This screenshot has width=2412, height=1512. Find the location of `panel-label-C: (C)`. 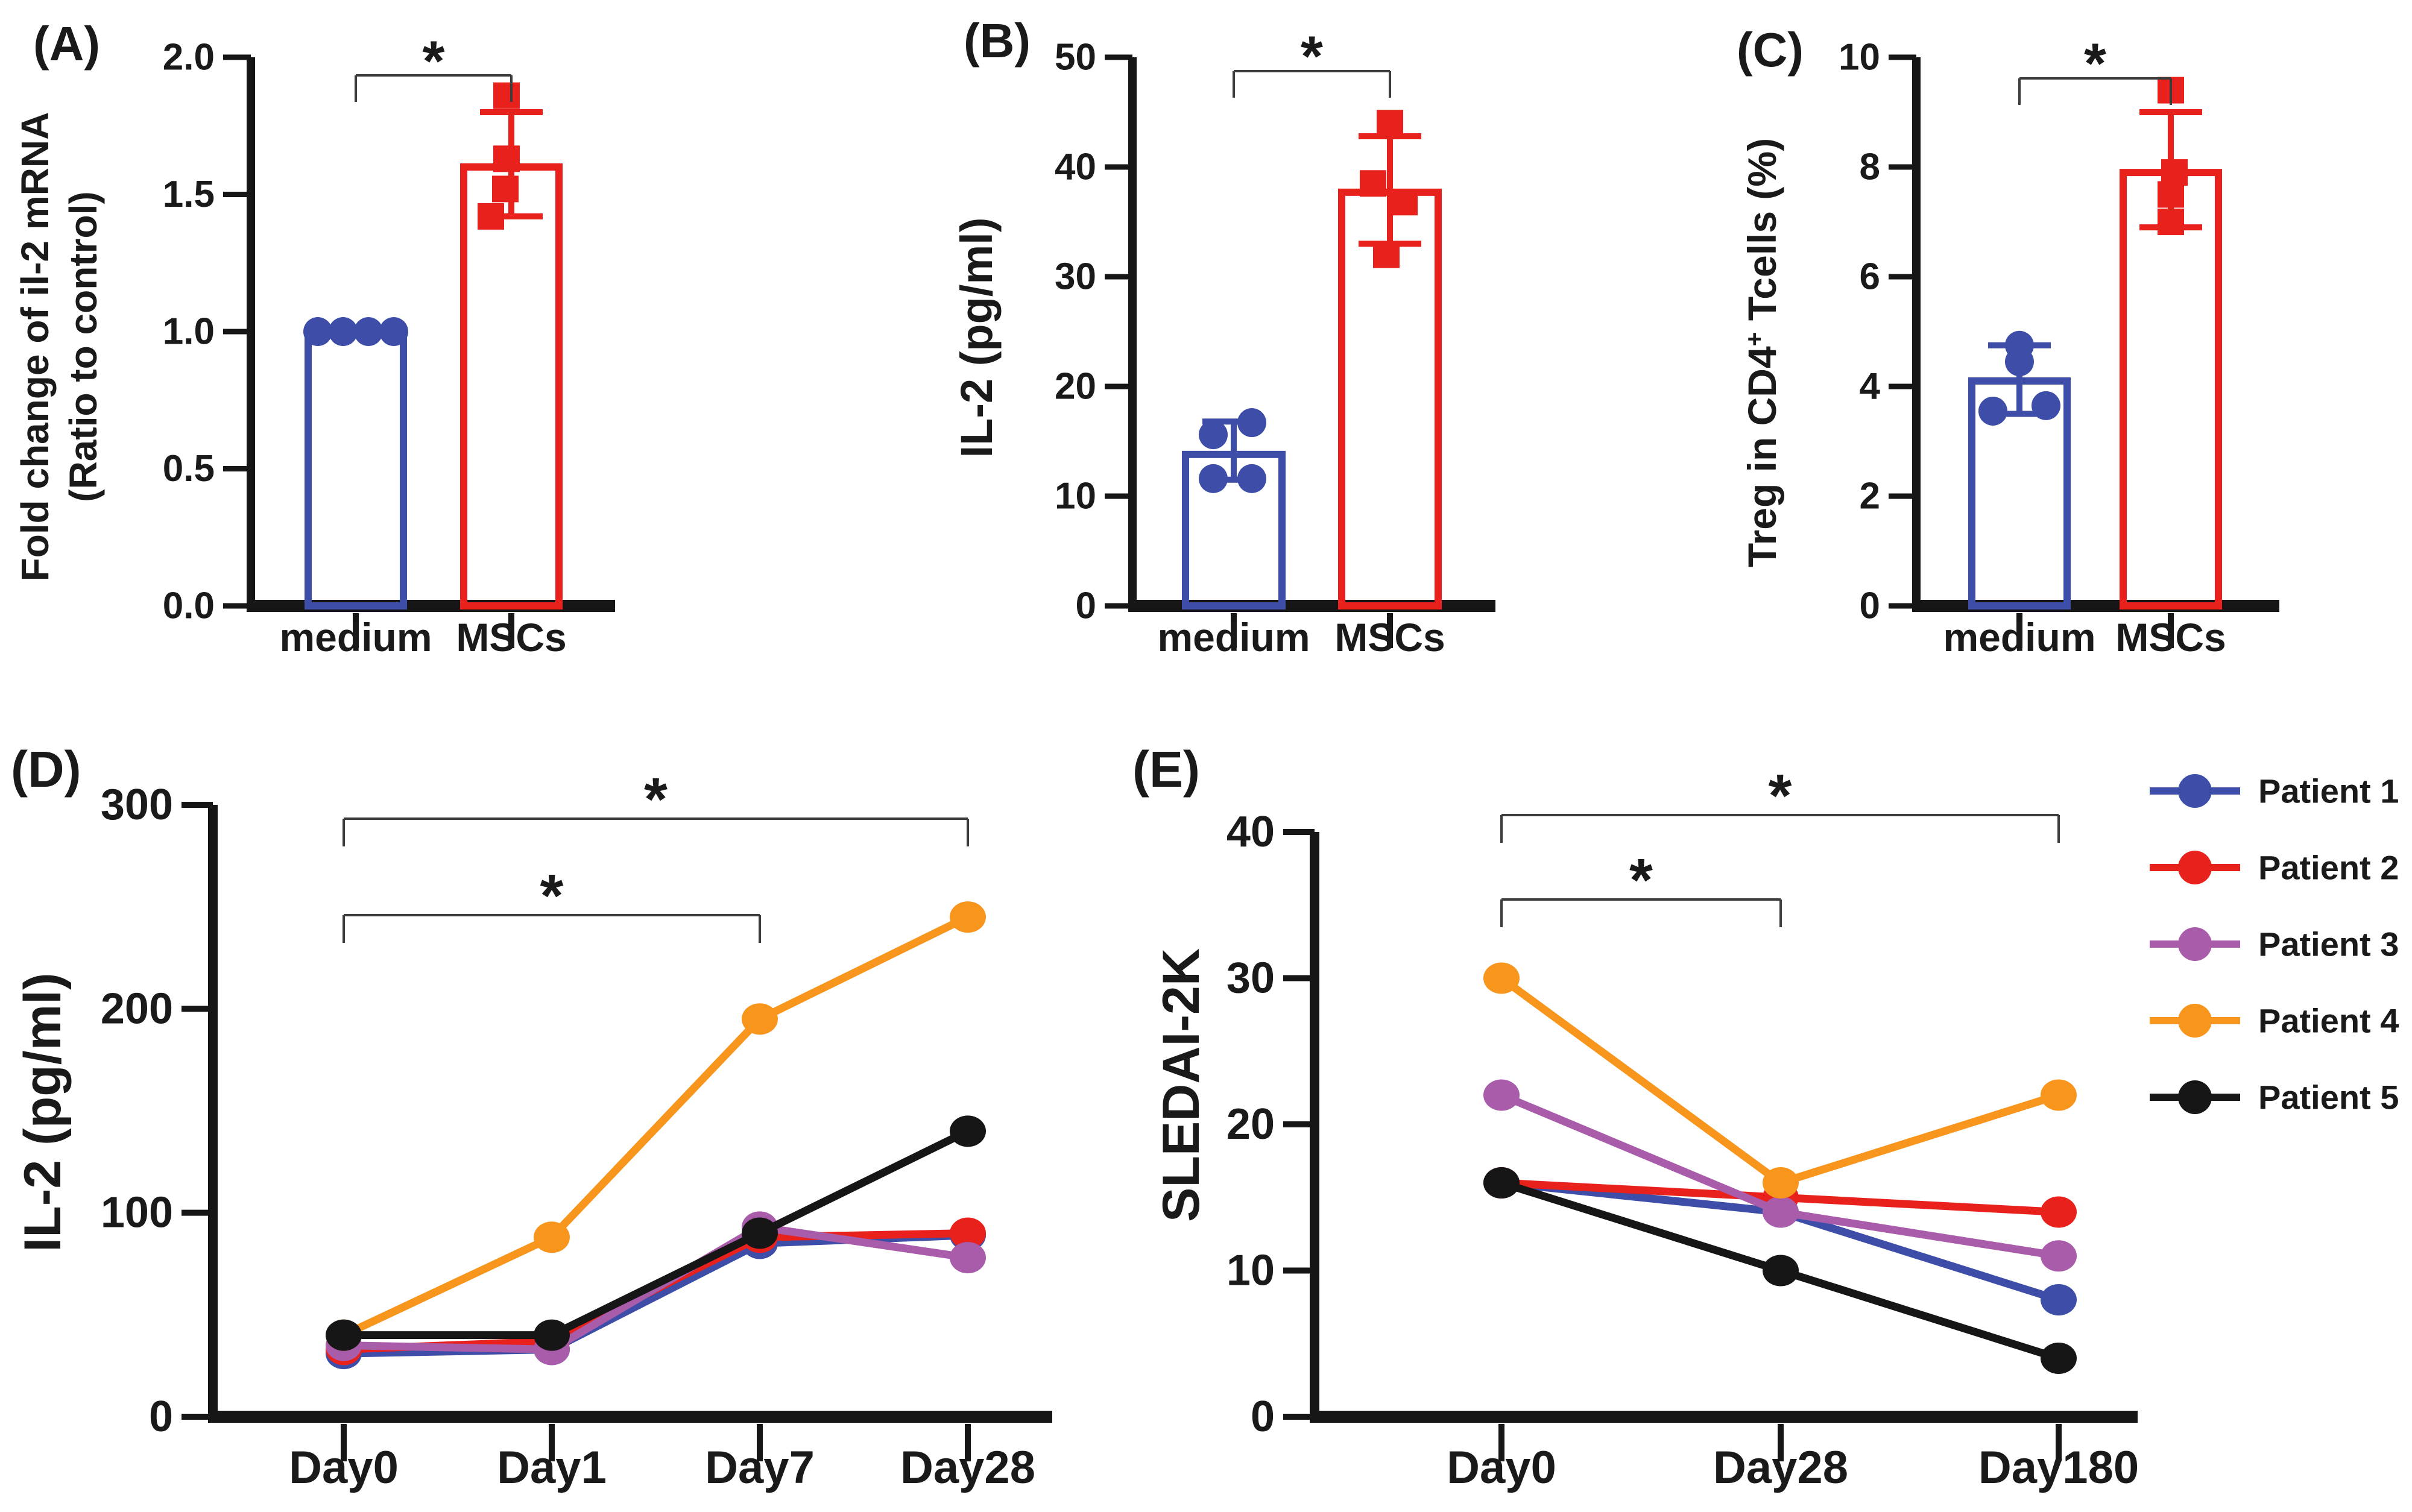

panel-label-C: (C) is located at coordinates (1770, 50).